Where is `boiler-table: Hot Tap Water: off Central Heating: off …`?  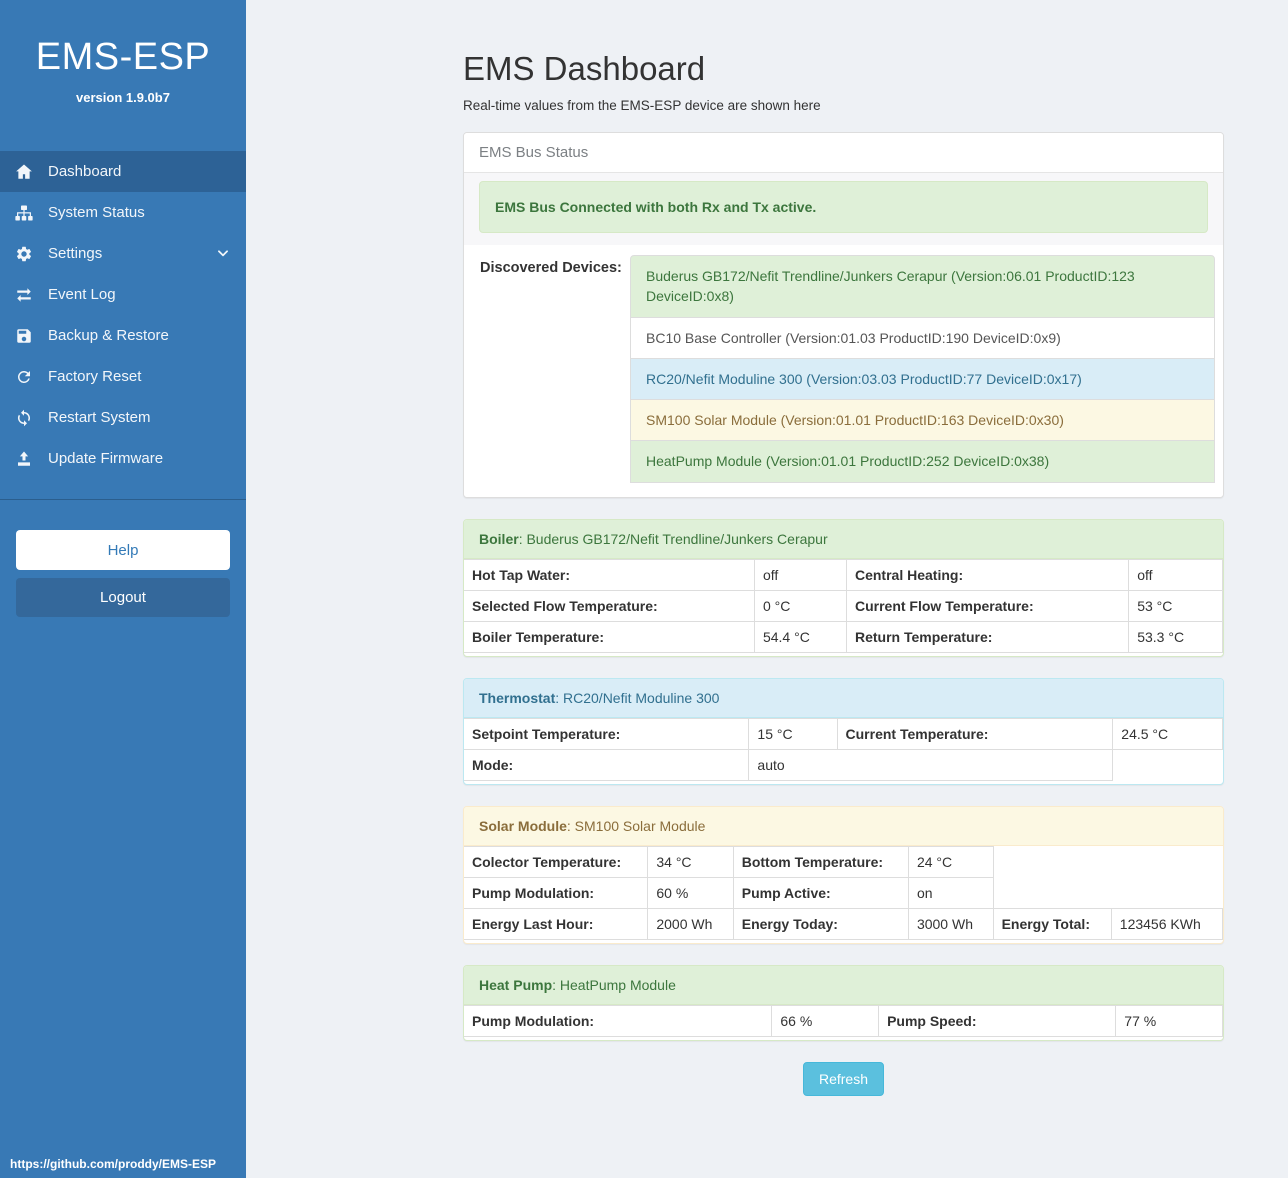
boiler-table: Hot Tap Water: off Central Heating: off … is located at coordinates (843, 605).